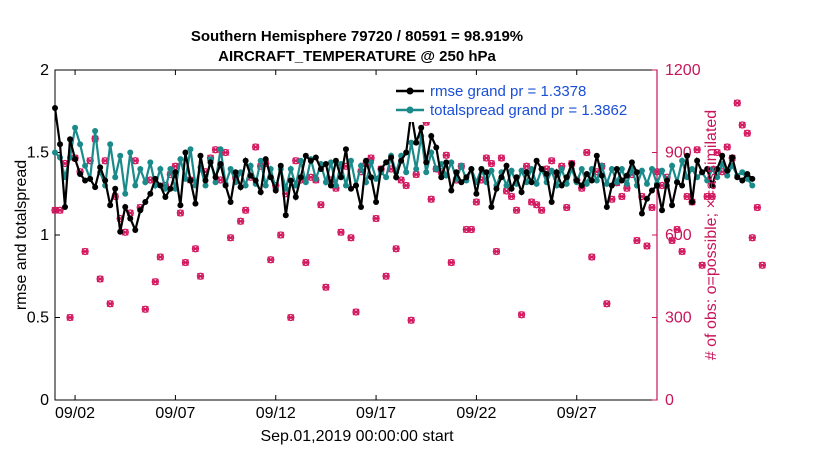 Image resolution: width=830 pixels, height=470 pixels. I want to click on y-tick-label-right: 1200, so click(683, 70).